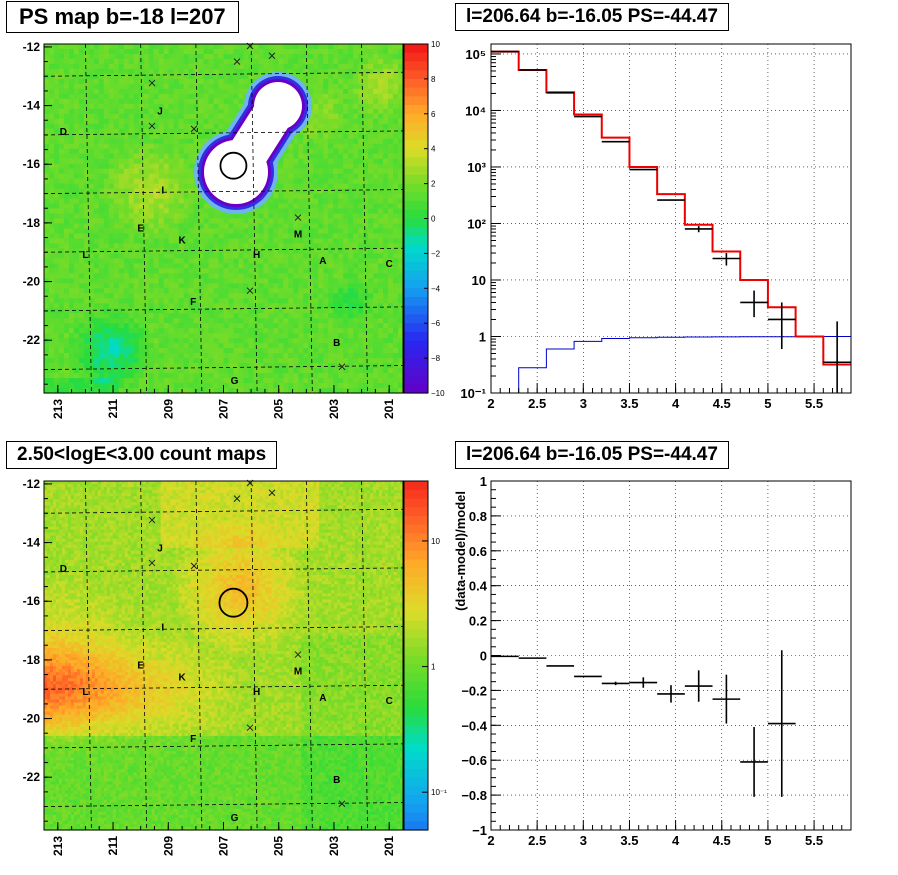 This screenshot has width=898, height=875. What do you see at coordinates (32, 340) in the screenshot?
I see `ps-map-ytick-label: -22` at bounding box center [32, 340].